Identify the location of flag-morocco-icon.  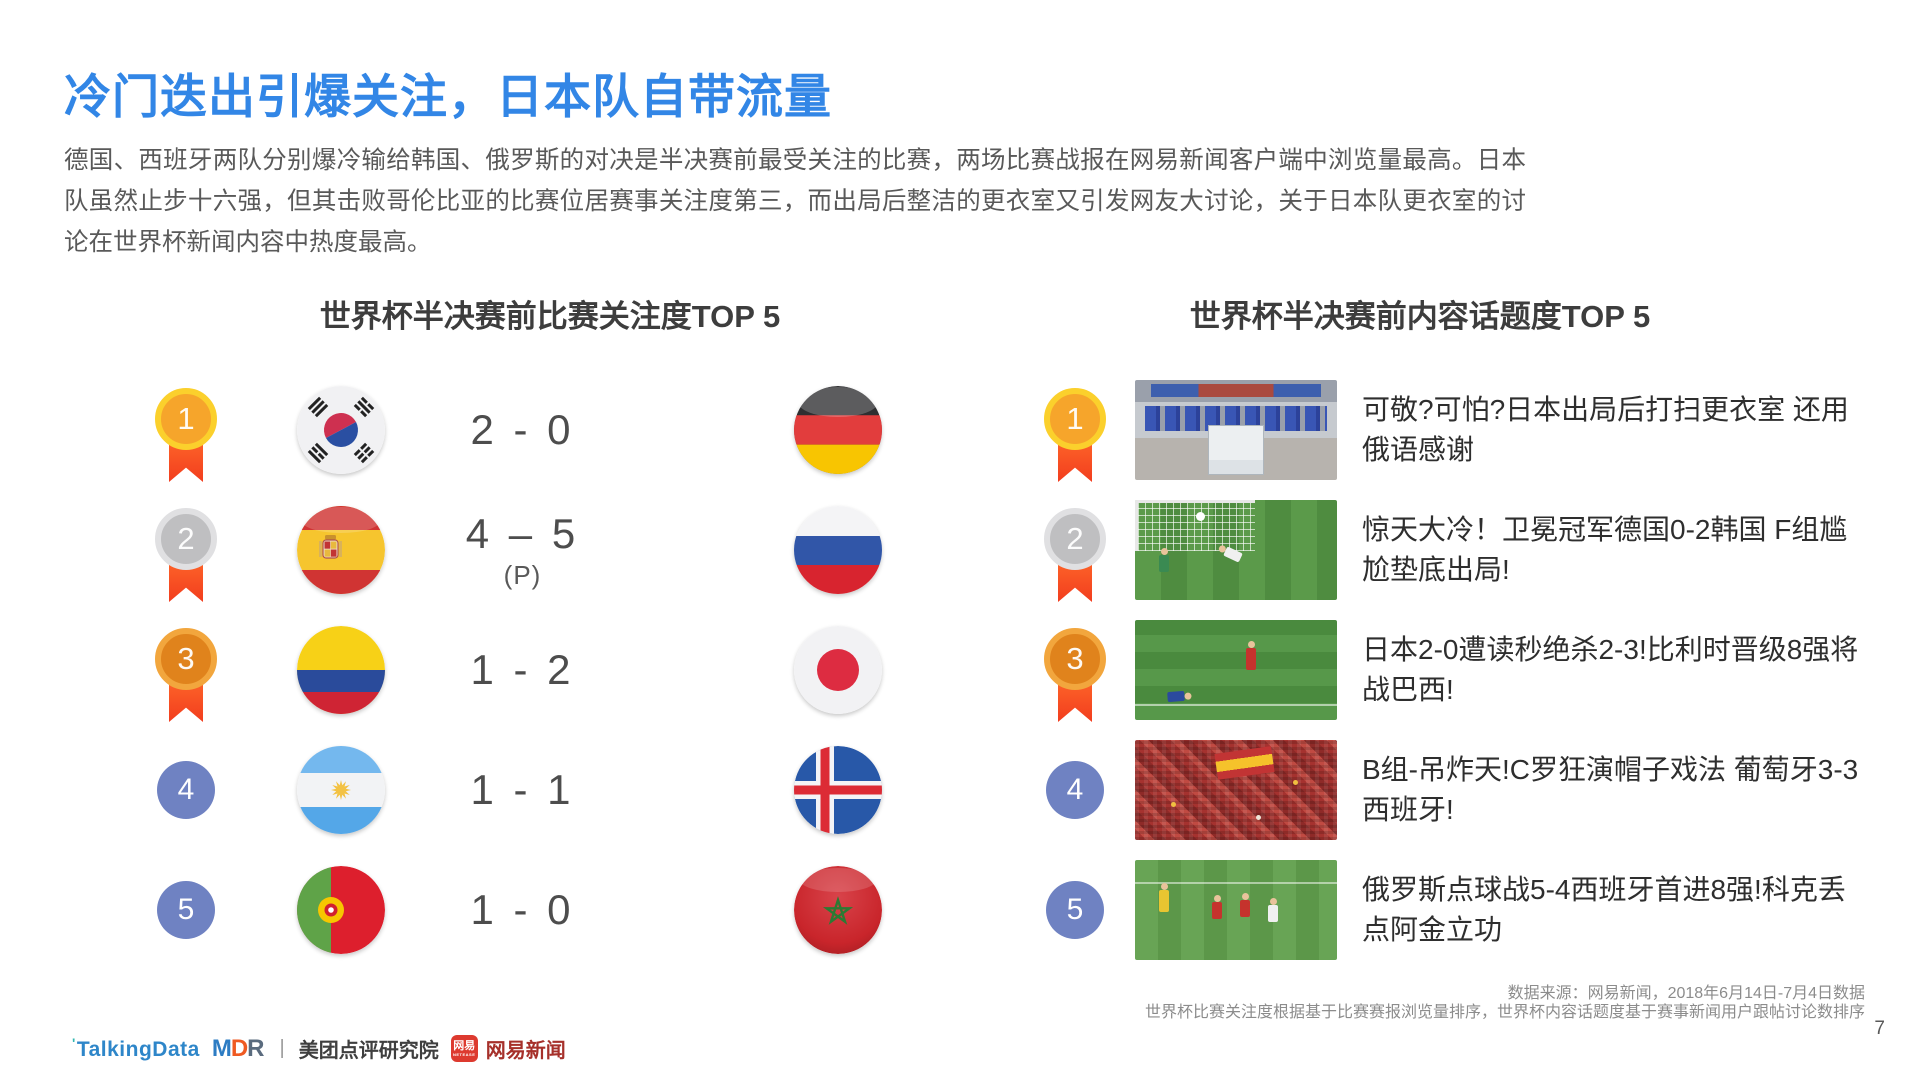
(838, 910).